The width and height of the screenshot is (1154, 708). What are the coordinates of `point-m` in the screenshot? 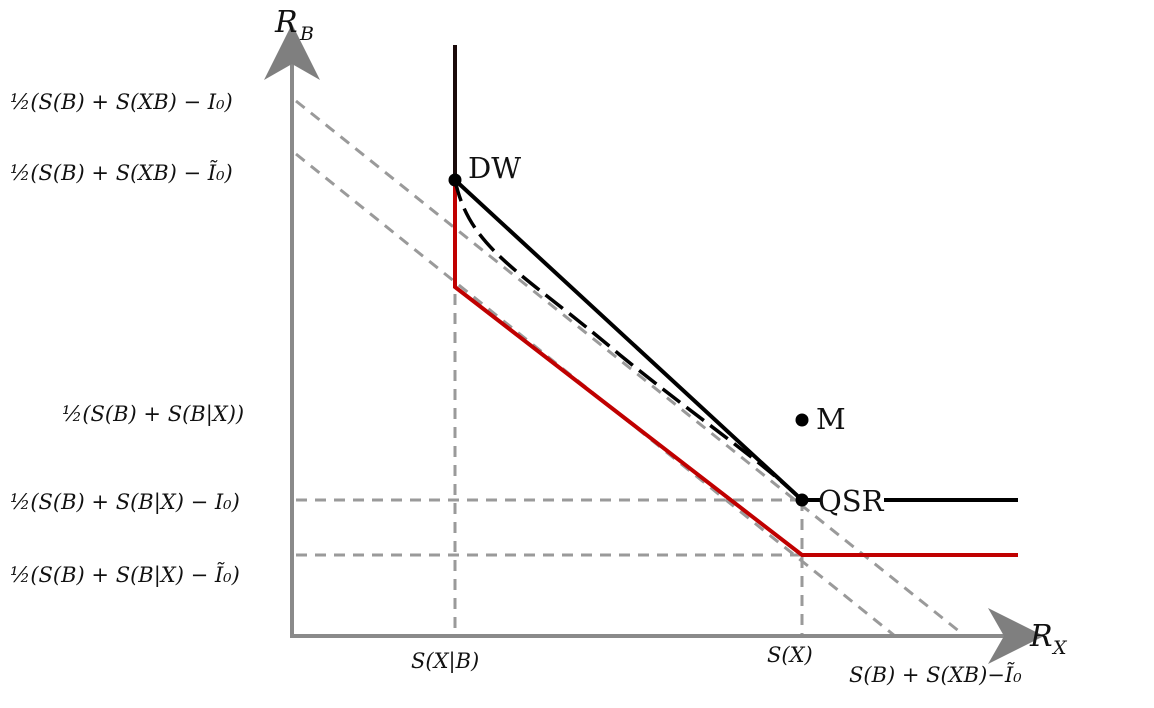 It's located at (802, 420).